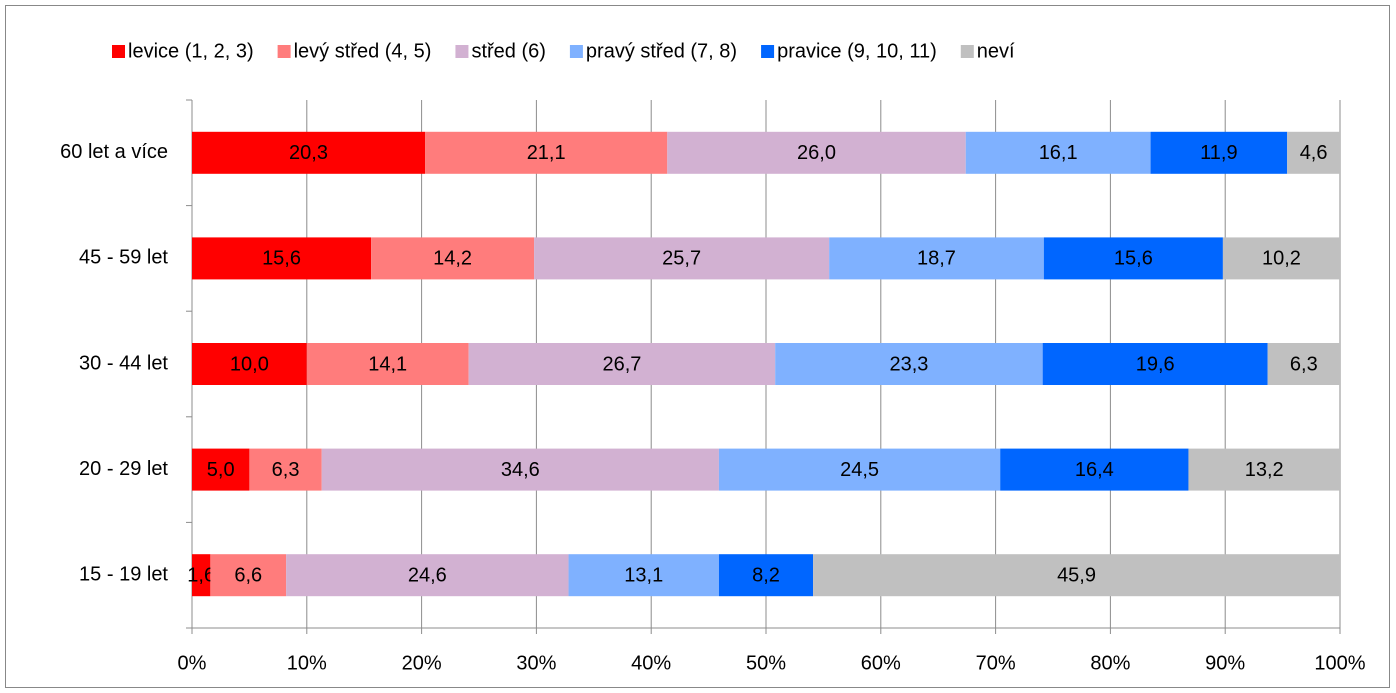 Image resolution: width=1396 pixels, height=693 pixels. I want to click on data-label: 4,6, so click(1314, 153).